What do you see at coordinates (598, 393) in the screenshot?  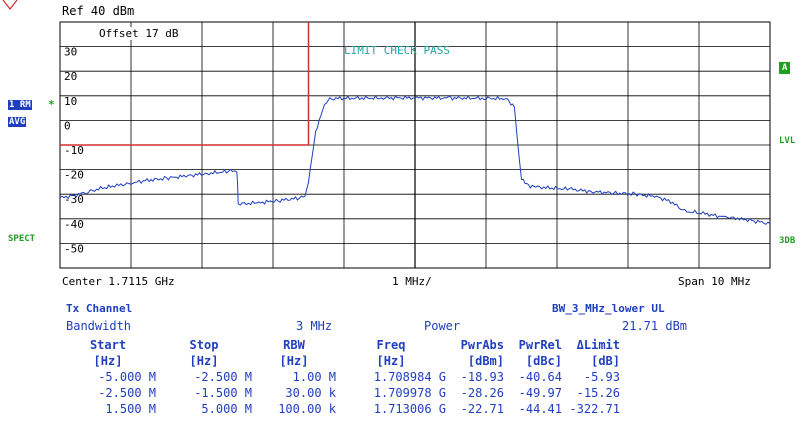 I see `table-cell: -15.26` at bounding box center [598, 393].